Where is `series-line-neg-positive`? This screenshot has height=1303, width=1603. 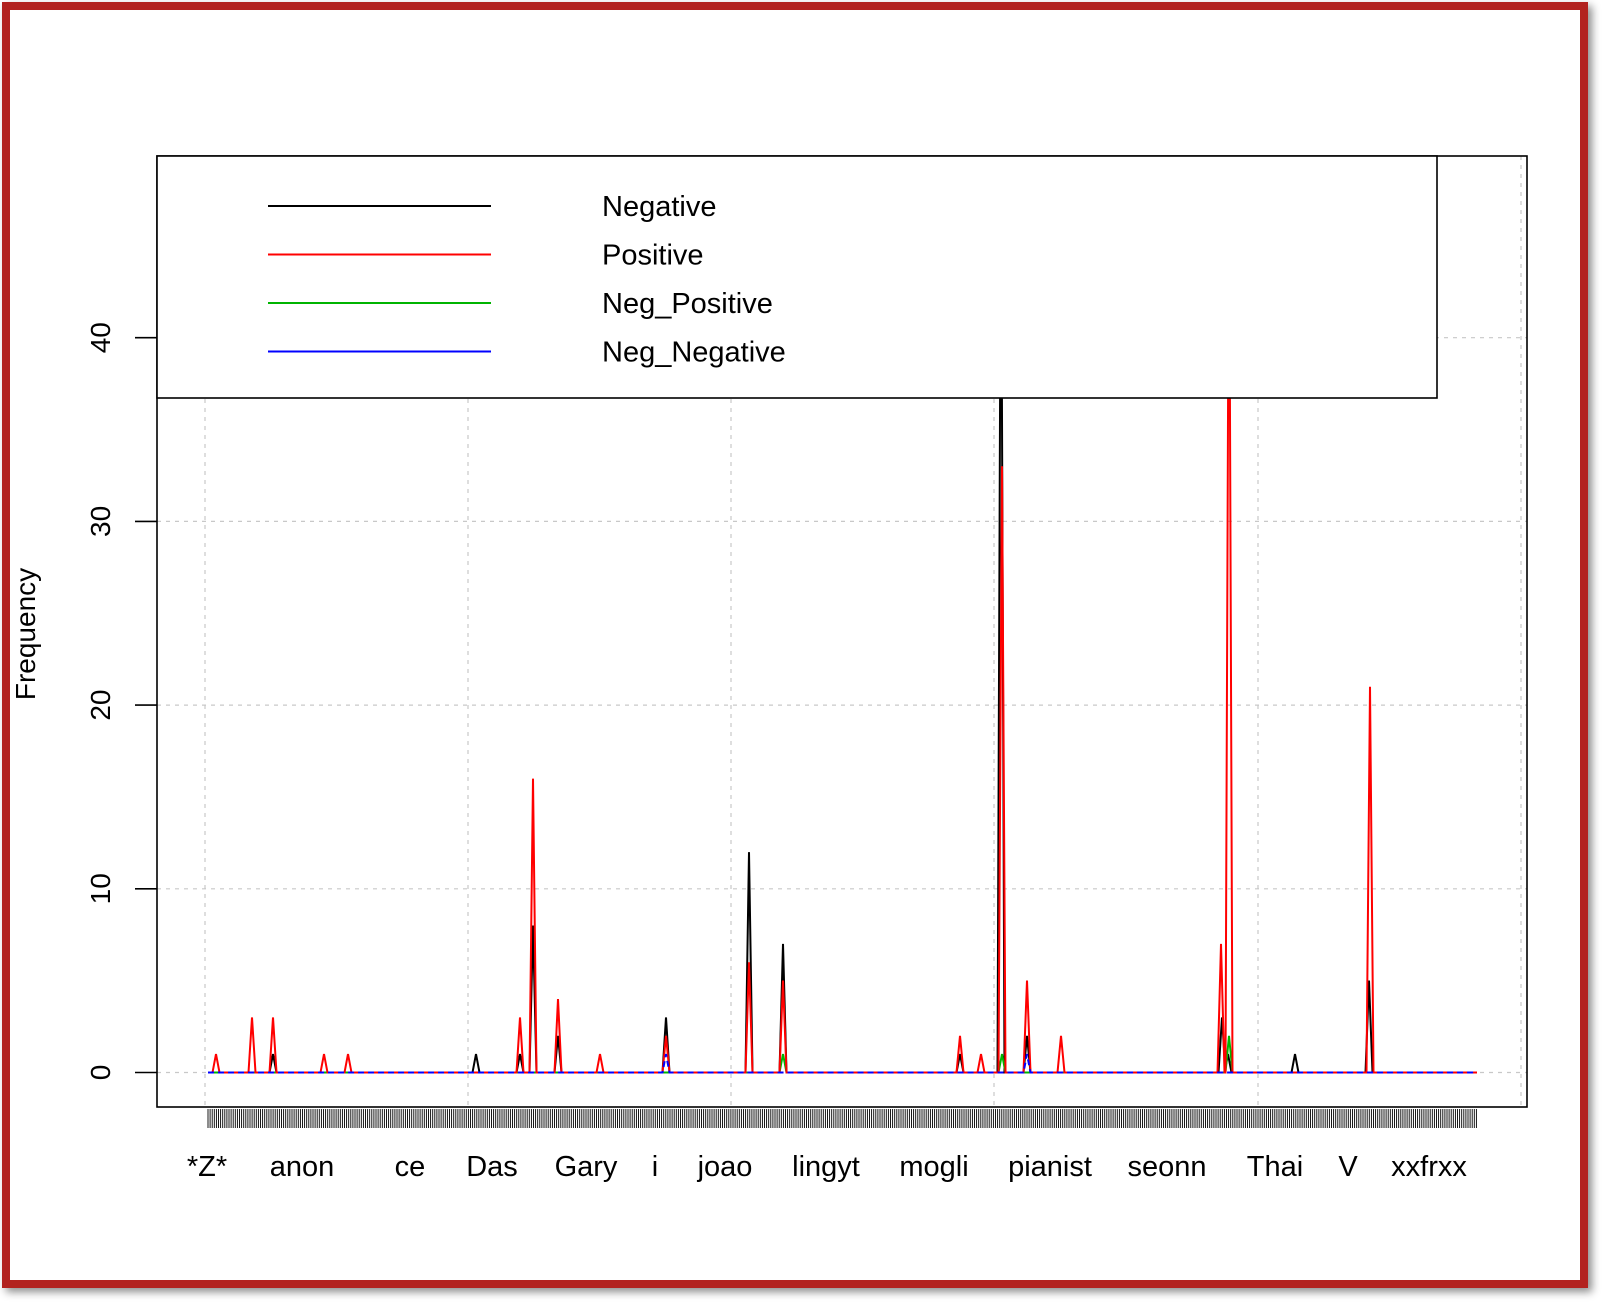
series-line-neg-positive is located at coordinates (842, 1054).